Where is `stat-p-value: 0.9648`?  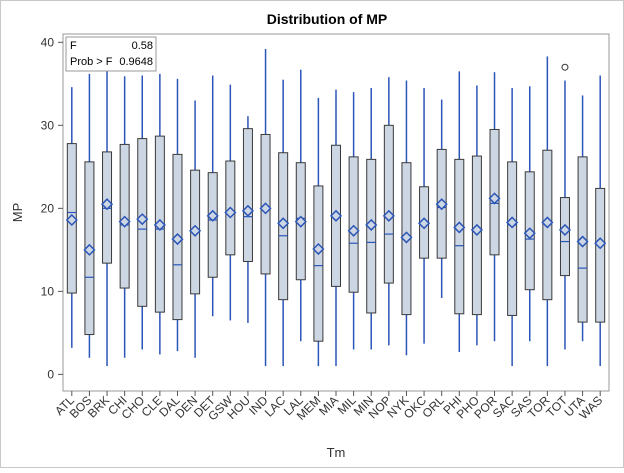
stat-p-value: 0.9648 is located at coordinates (136, 62).